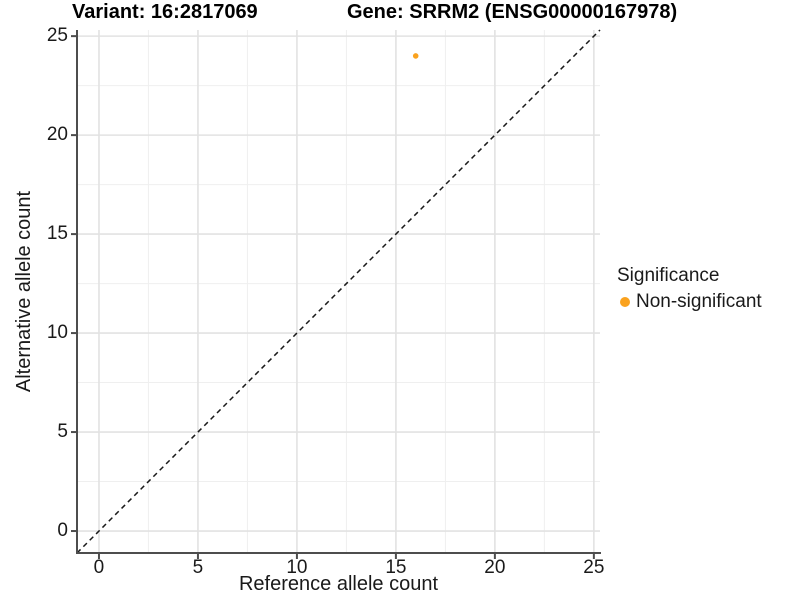 The width and height of the screenshot is (800, 600). Describe the element at coordinates (689, 288) in the screenshot. I see `legend: Significance Non-significant` at that location.